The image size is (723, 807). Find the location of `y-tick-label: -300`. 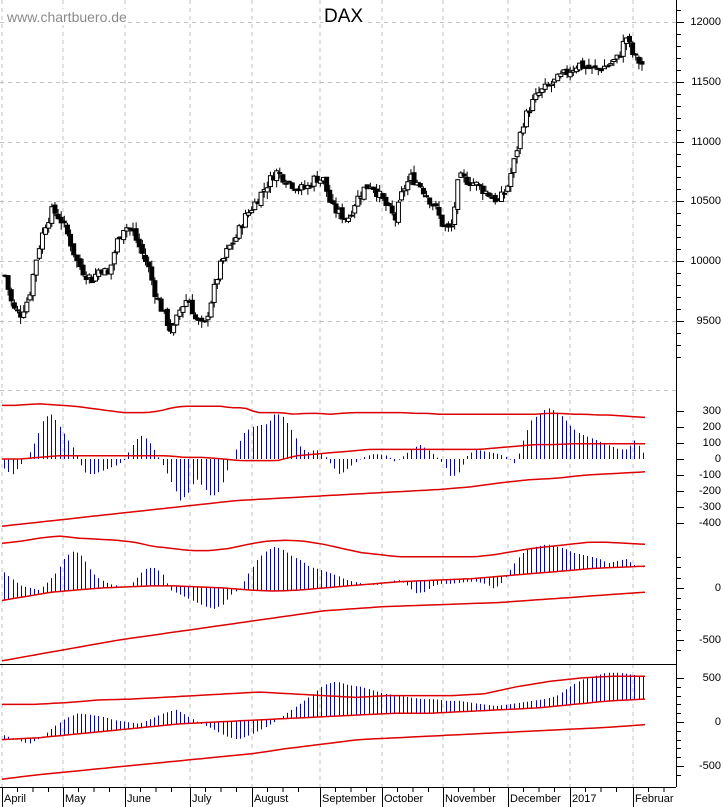

y-tick-label: -300 is located at coordinates (709, 506).